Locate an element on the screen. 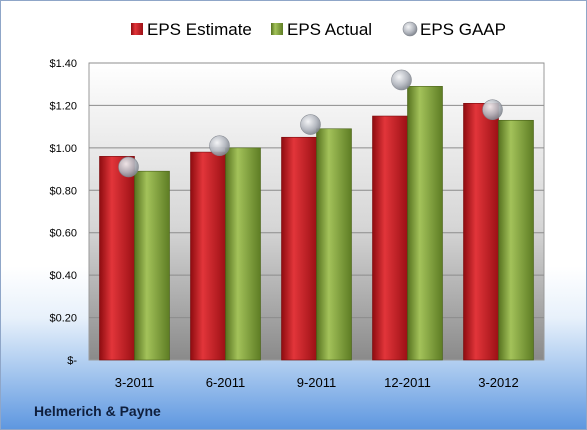  legend-item-eps-actual: EPS Actual is located at coordinates (321, 29).